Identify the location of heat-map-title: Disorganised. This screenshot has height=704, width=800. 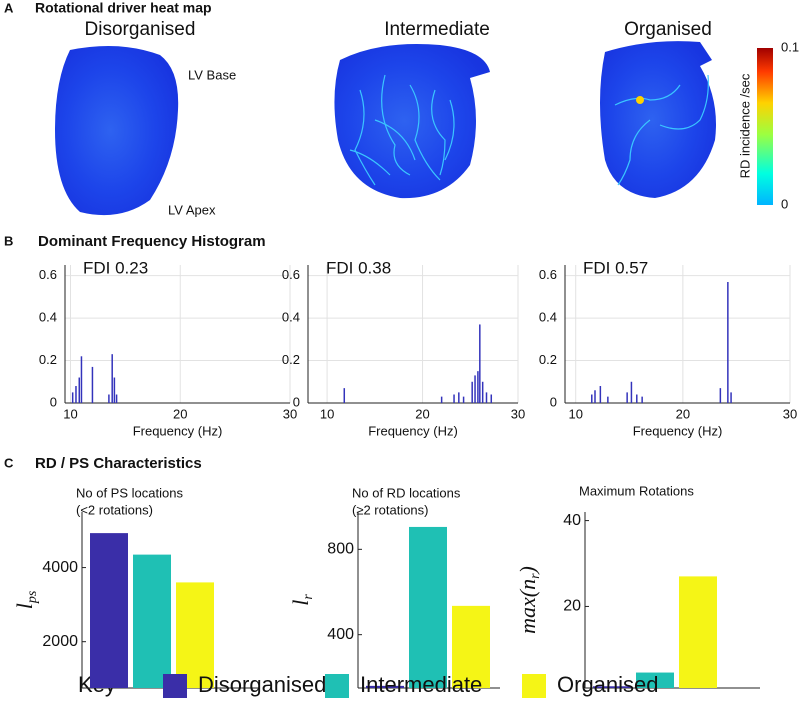
(140, 29).